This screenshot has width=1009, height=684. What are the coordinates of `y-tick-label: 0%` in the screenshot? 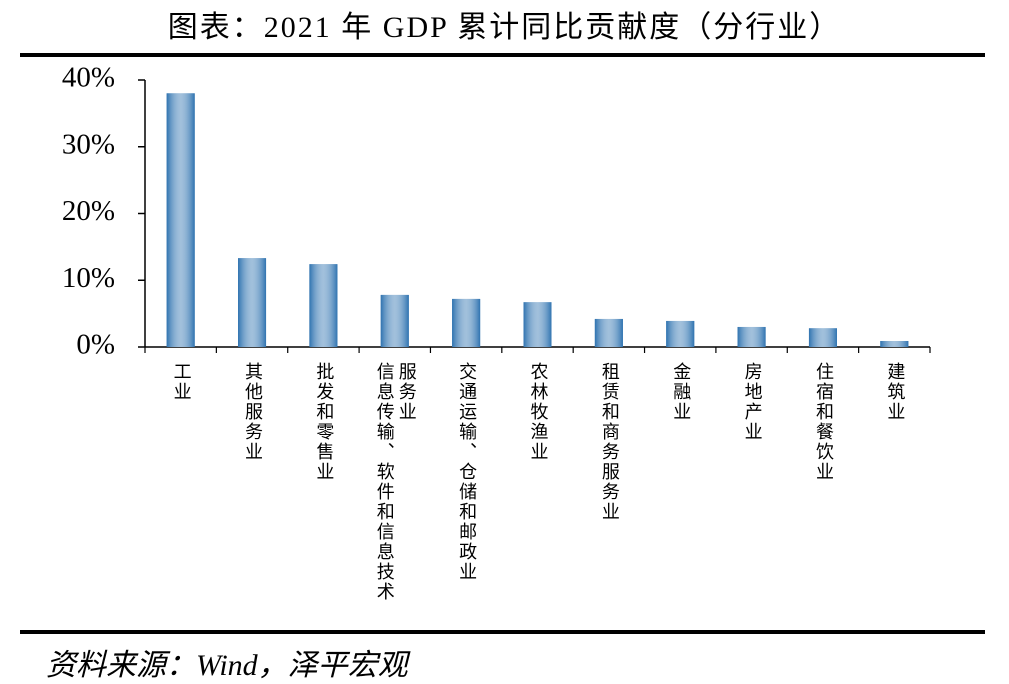 It's located at (95, 345).